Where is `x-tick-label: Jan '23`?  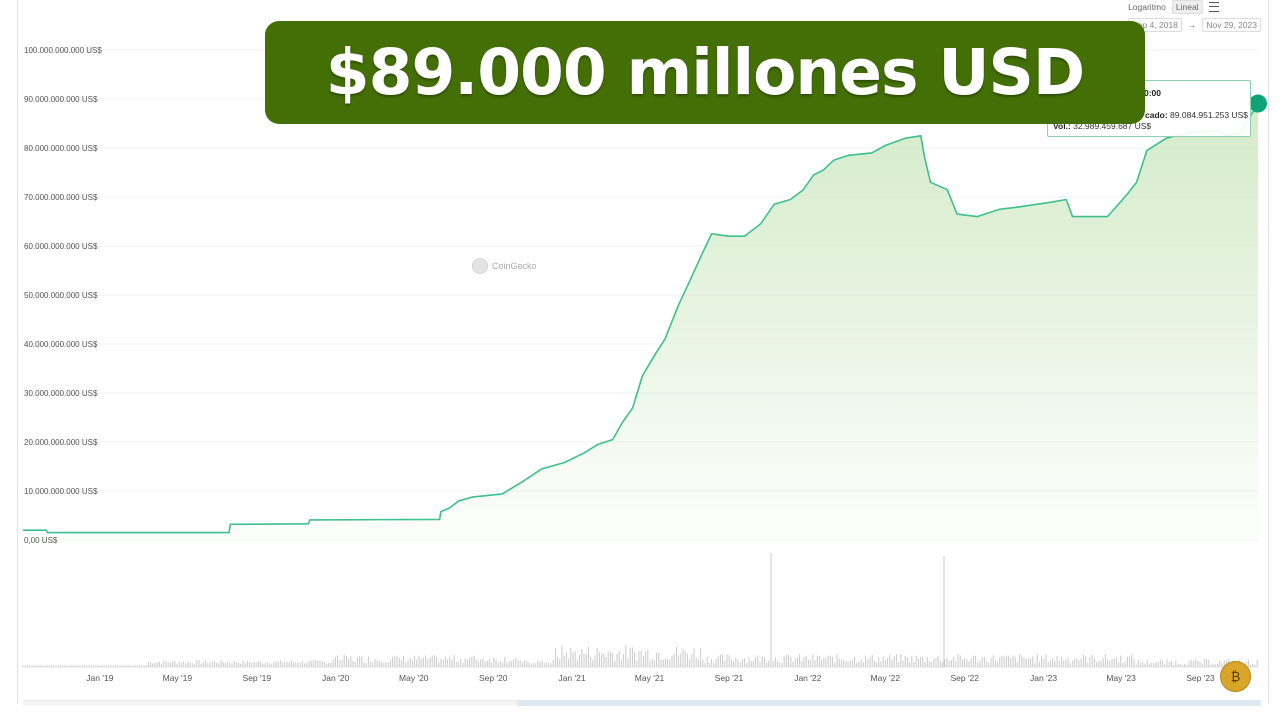
x-tick-label: Jan '23 is located at coordinates (1043, 678).